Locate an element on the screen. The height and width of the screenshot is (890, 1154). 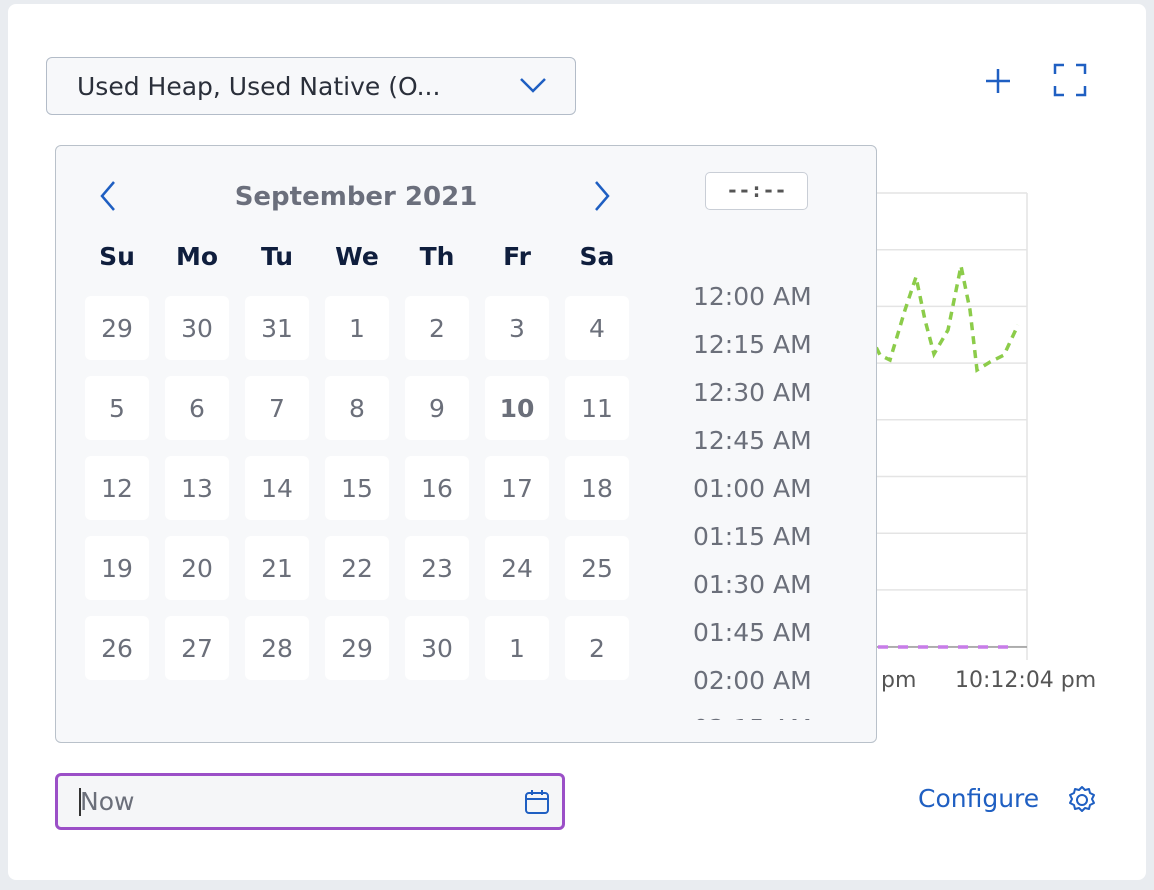
expand-icon is located at coordinates (1070, 80).